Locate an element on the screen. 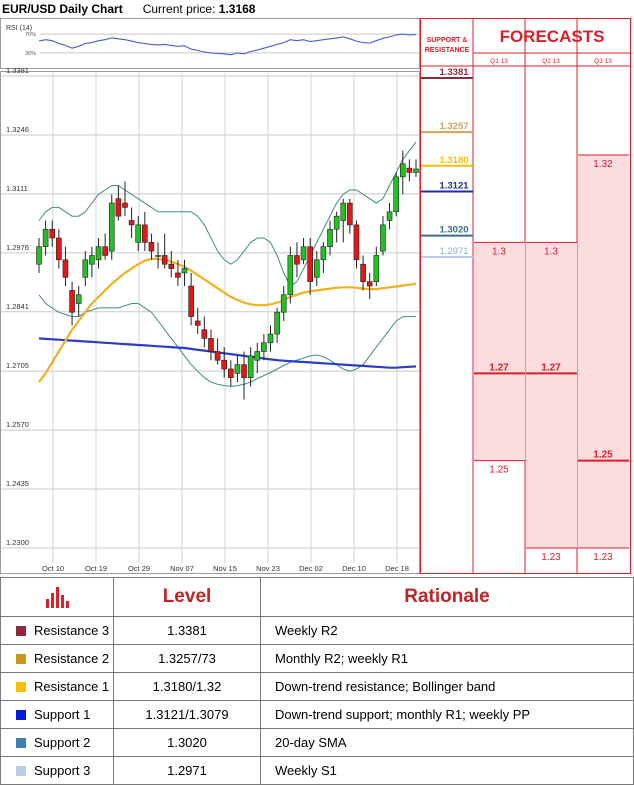 The height and width of the screenshot is (785, 634). level-value: 1.3020 is located at coordinates (187, 742).